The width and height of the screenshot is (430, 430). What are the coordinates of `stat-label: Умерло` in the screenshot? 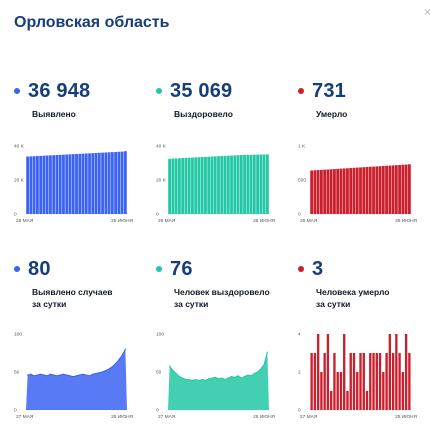 It's located at (332, 114).